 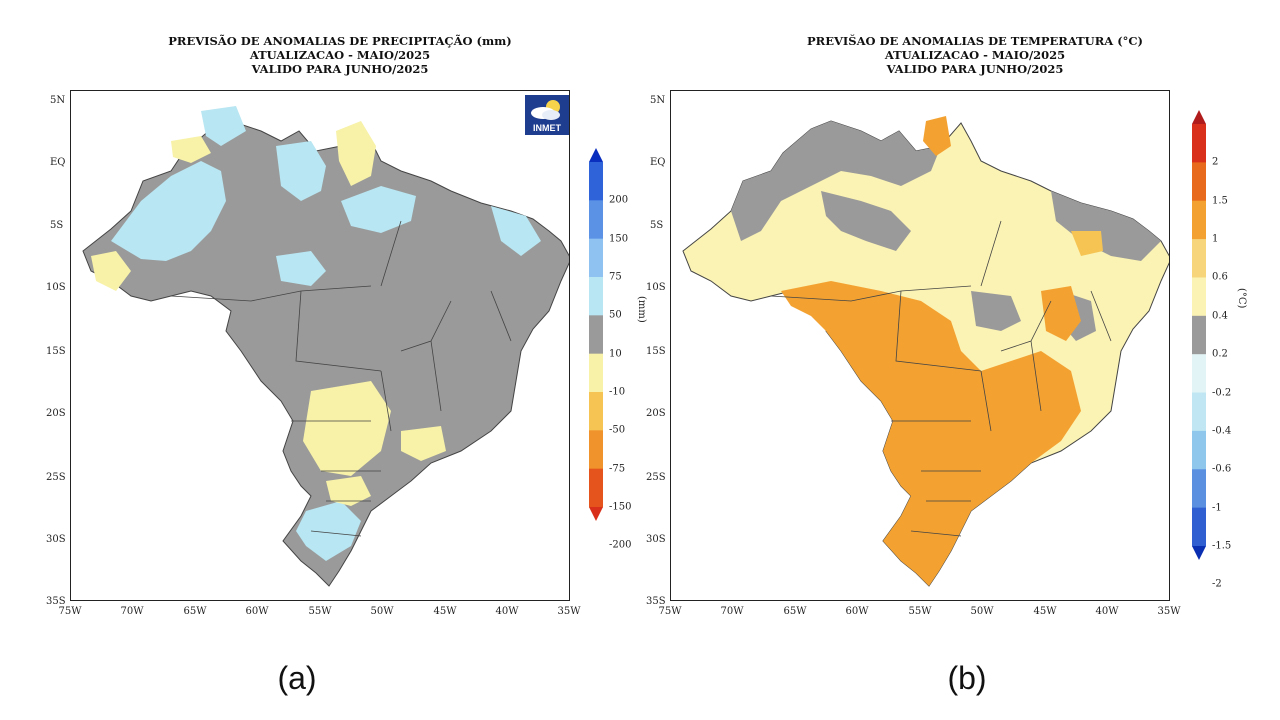 What do you see at coordinates (111, 271) in the screenshot?
I see `anomaly-yellow-west` at bounding box center [111, 271].